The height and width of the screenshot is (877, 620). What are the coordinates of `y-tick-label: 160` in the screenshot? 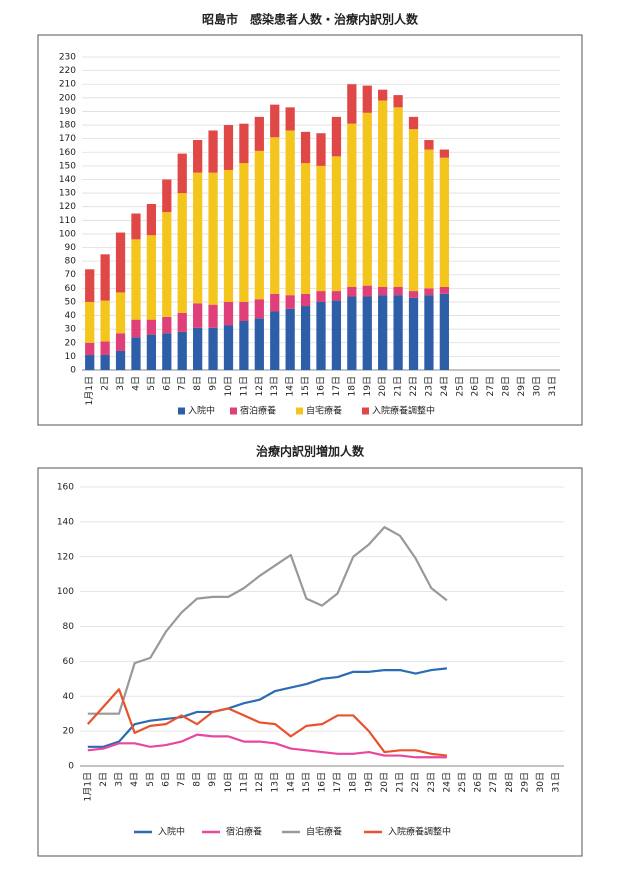 It's located at (65, 488).